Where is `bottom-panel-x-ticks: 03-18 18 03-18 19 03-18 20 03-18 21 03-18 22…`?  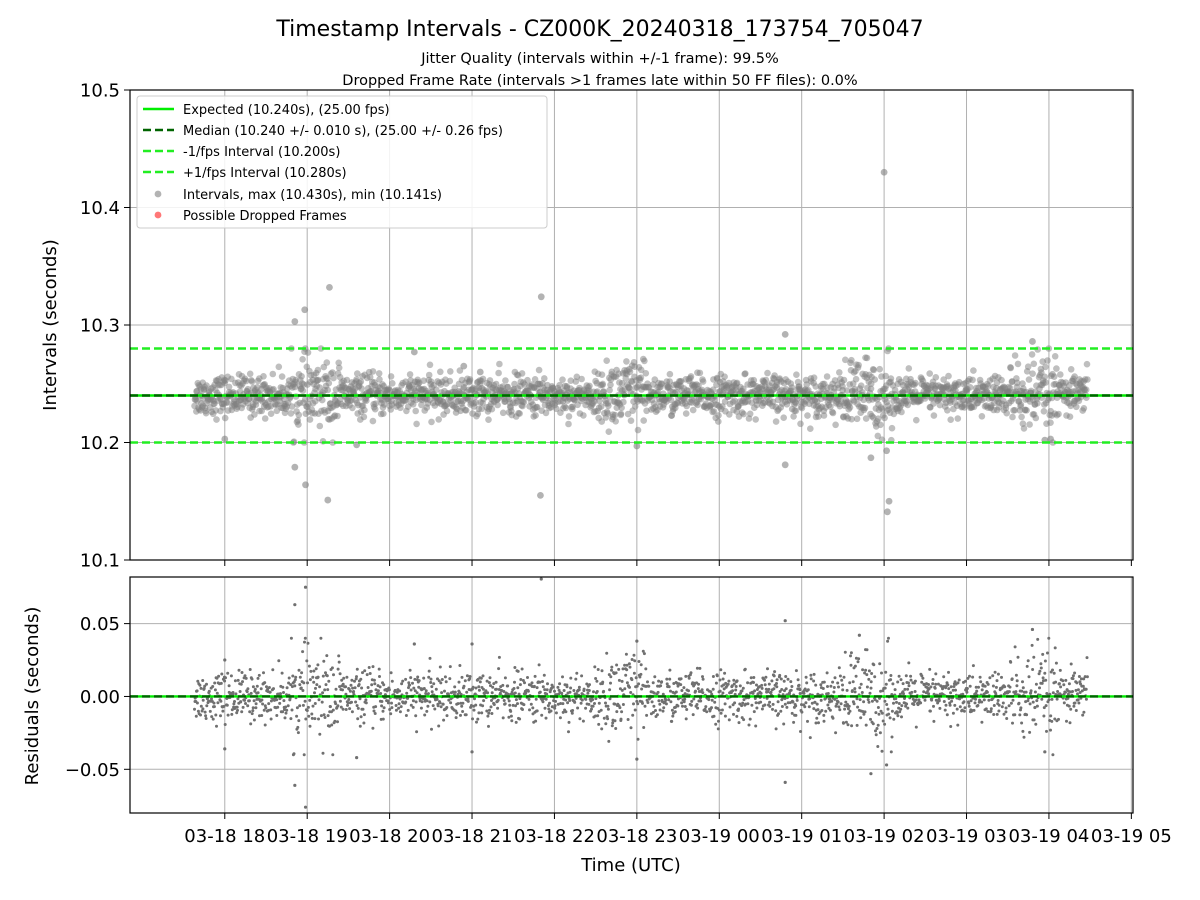 bottom-panel-x-ticks: 03-18 18 03-18 19 03-18 20 03-18 21 03-18 22… is located at coordinates (678, 830).